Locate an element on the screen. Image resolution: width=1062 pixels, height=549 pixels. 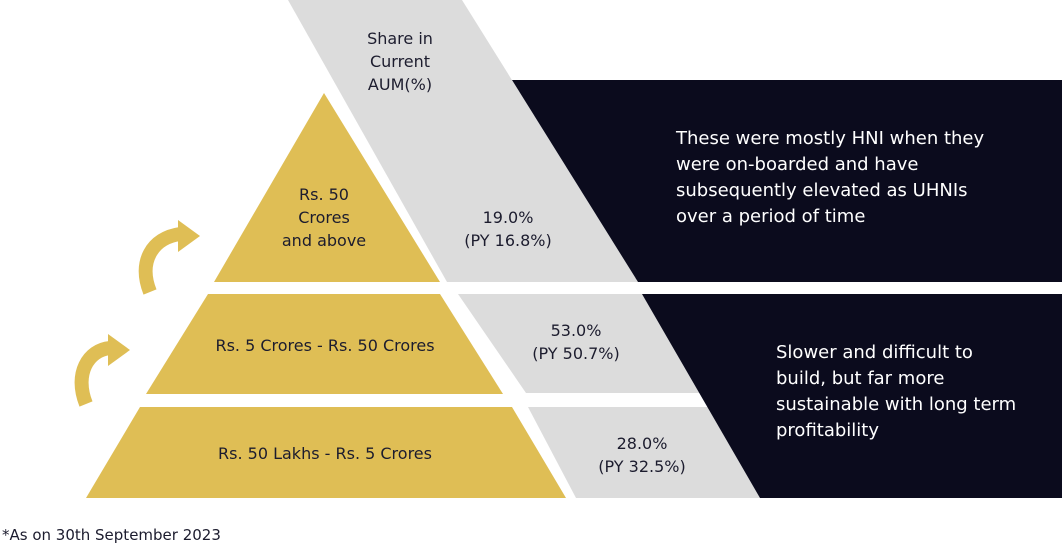
tier-label-bottom: Rs. 50 Lakhs - Rs. 5 Crores is located at coordinates (325, 453).